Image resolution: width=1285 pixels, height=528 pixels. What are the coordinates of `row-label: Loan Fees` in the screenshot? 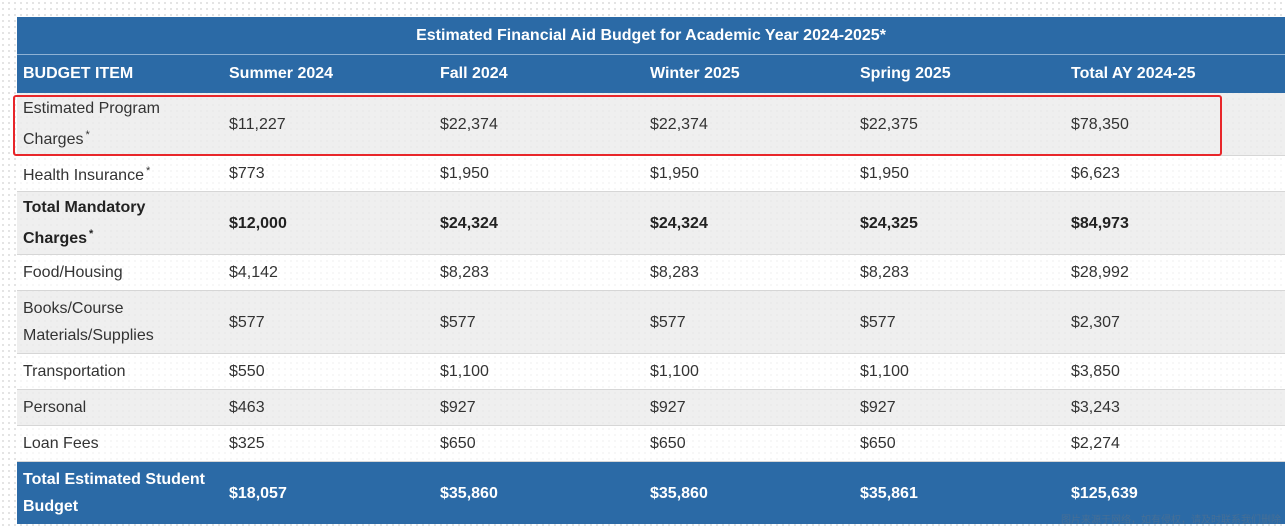 It's located at (120, 443).